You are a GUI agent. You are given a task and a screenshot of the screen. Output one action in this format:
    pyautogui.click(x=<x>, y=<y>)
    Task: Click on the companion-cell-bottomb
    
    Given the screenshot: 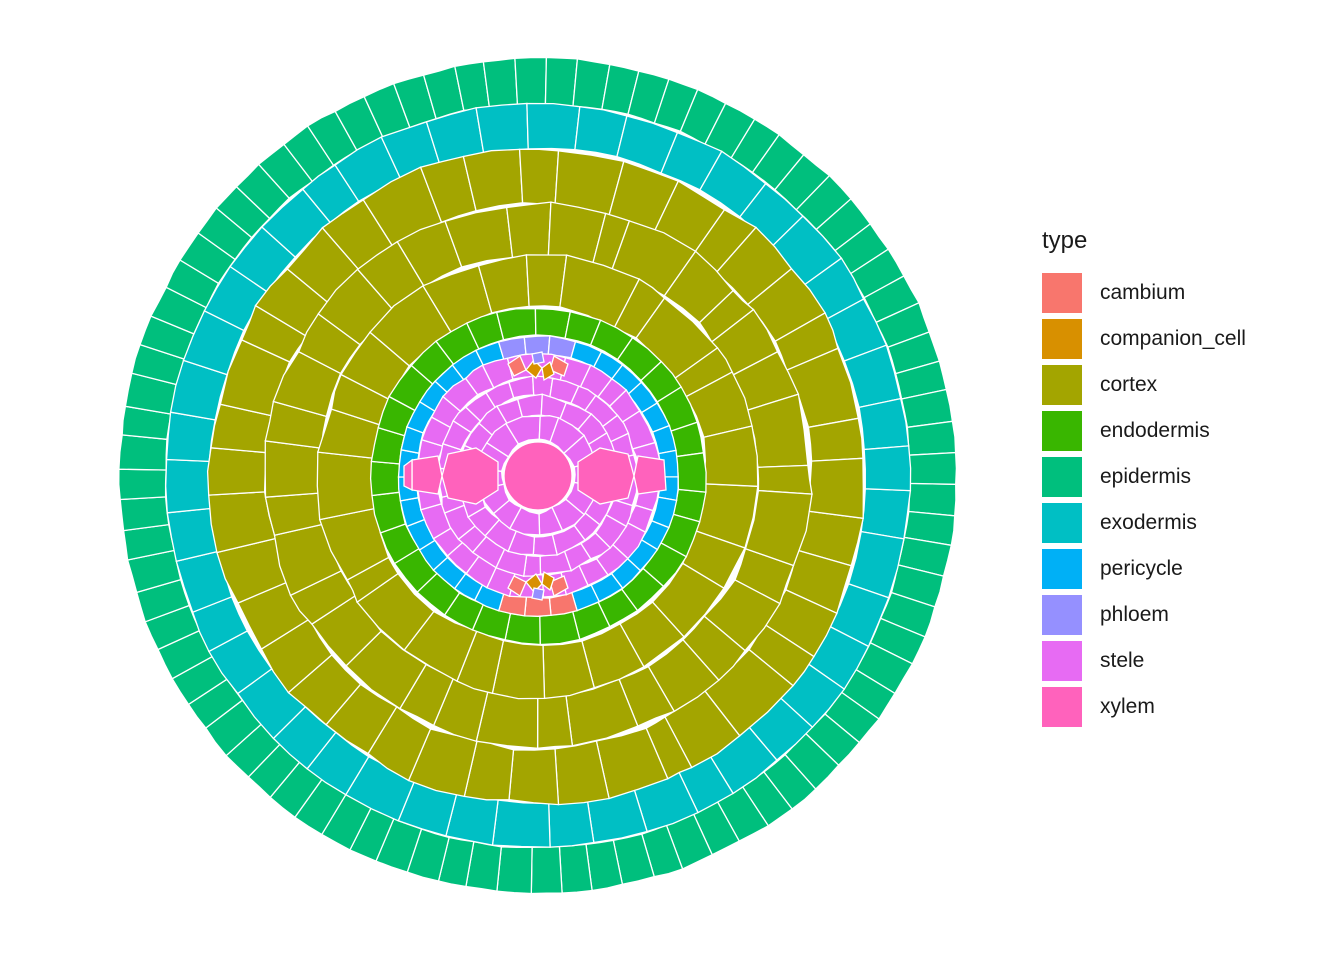 What is the action you would take?
    pyautogui.click(x=548, y=581)
    